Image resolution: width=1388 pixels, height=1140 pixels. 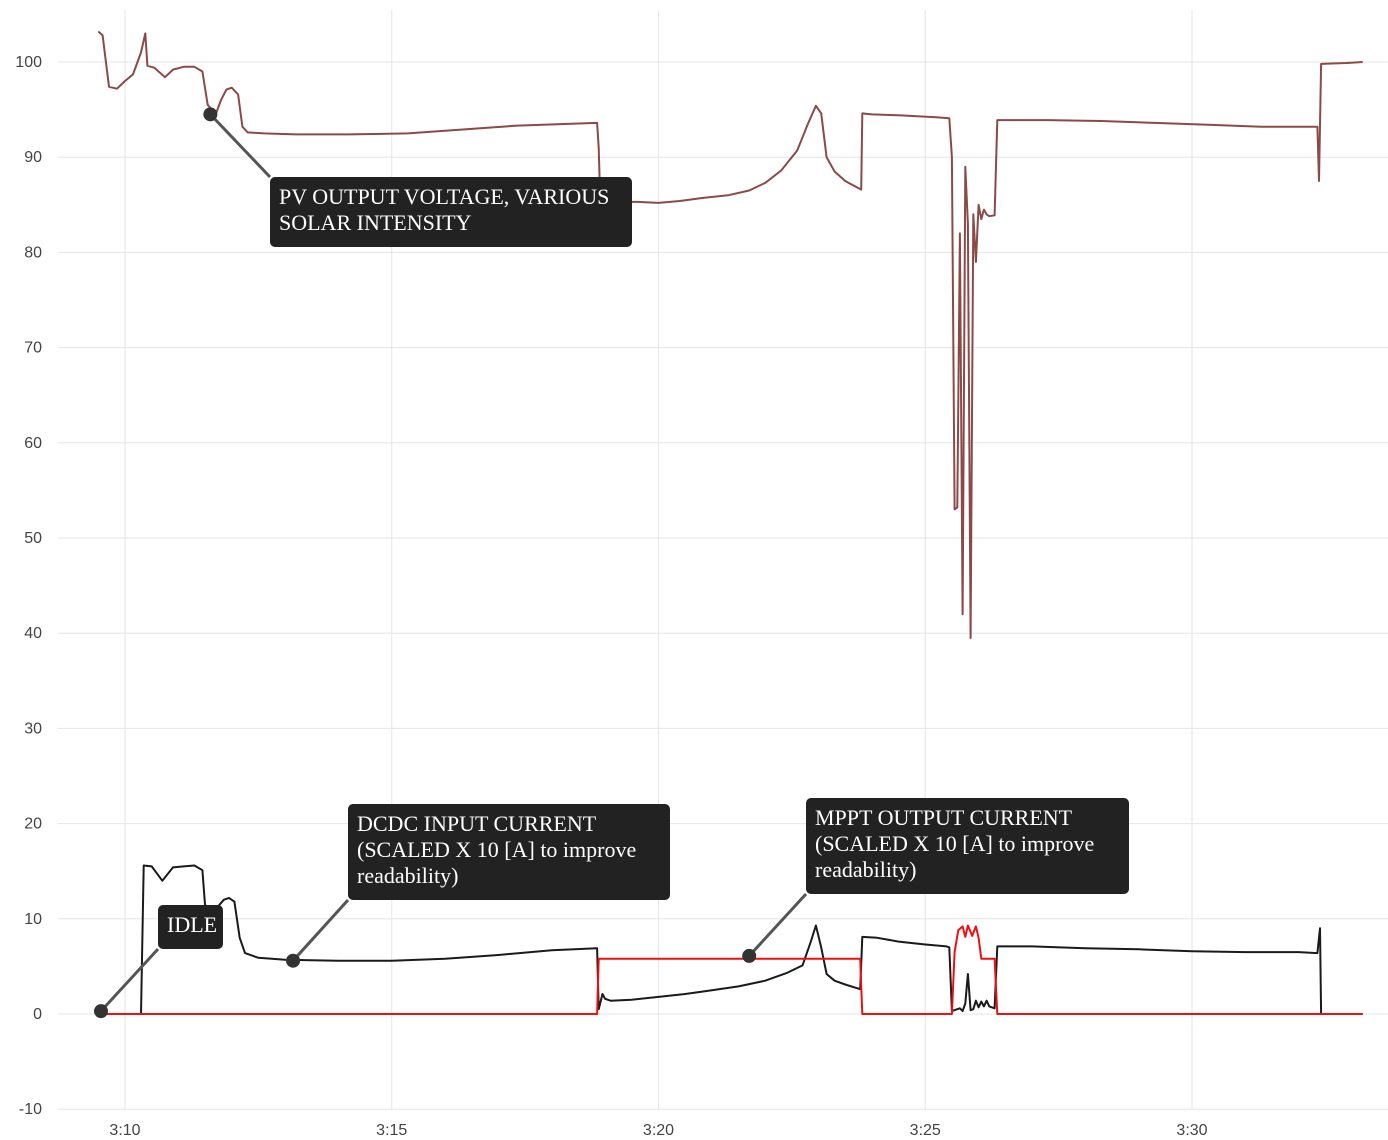 What do you see at coordinates (28, 62) in the screenshot?
I see `y-tick-label: 100` at bounding box center [28, 62].